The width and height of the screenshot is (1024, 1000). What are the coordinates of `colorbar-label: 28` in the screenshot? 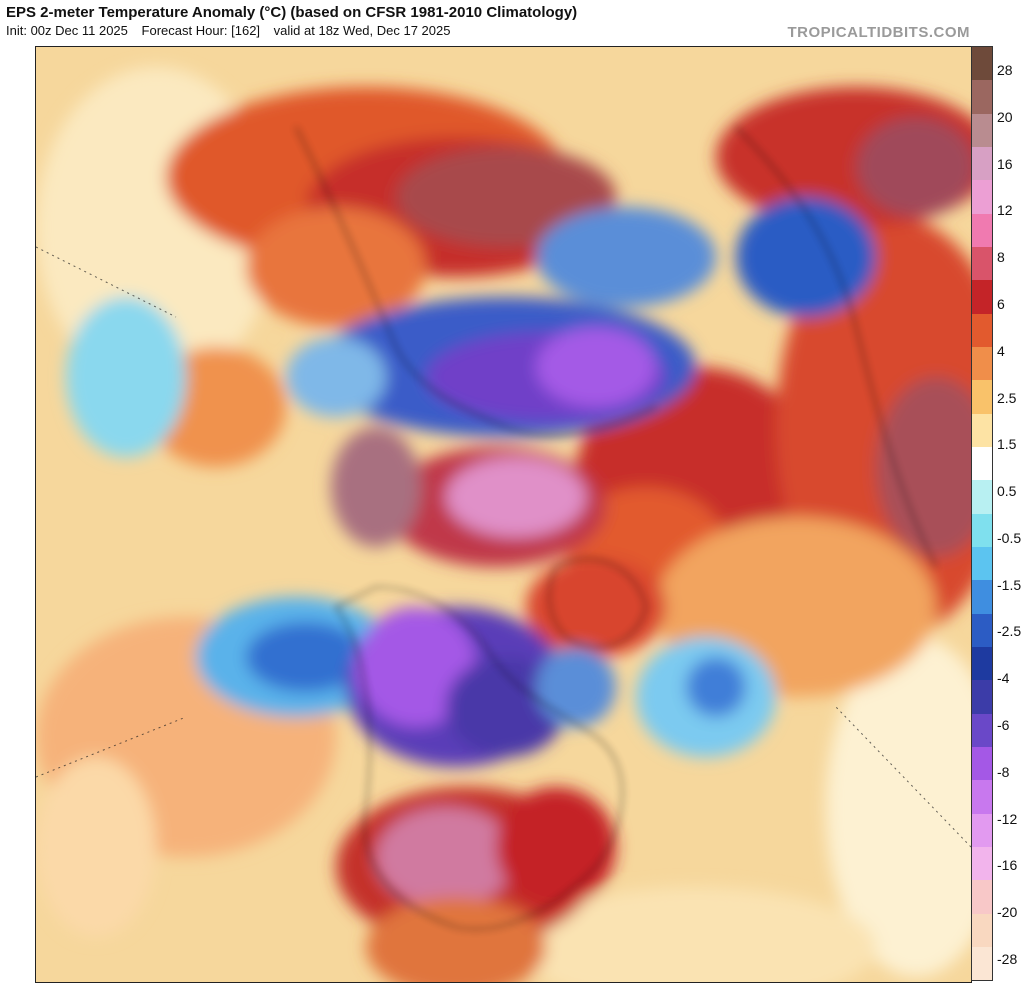 It's located at (1005, 70).